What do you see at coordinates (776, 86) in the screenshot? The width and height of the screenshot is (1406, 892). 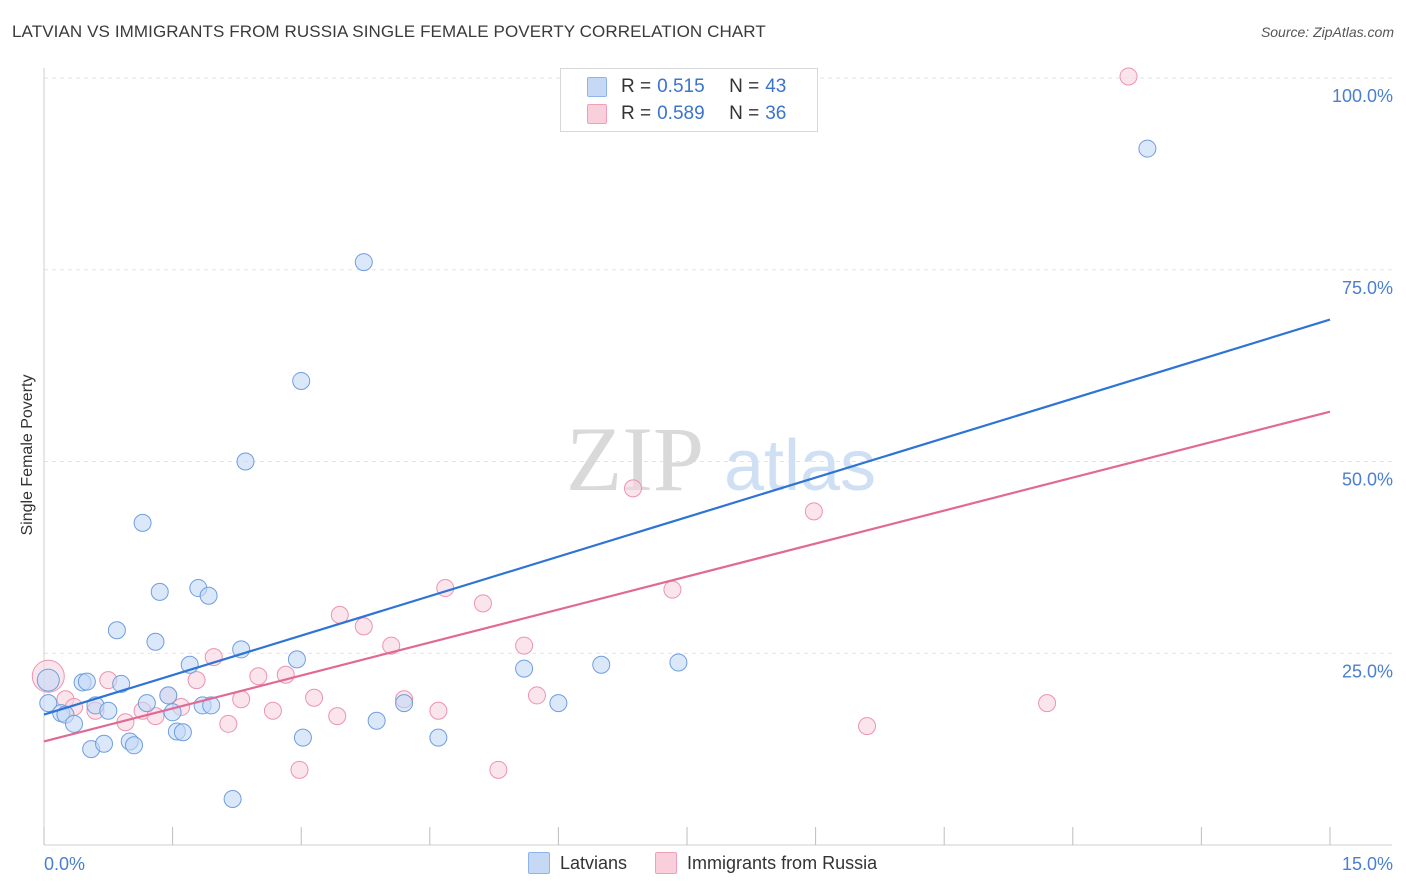 I see `legend-n-value: 43` at bounding box center [776, 86].